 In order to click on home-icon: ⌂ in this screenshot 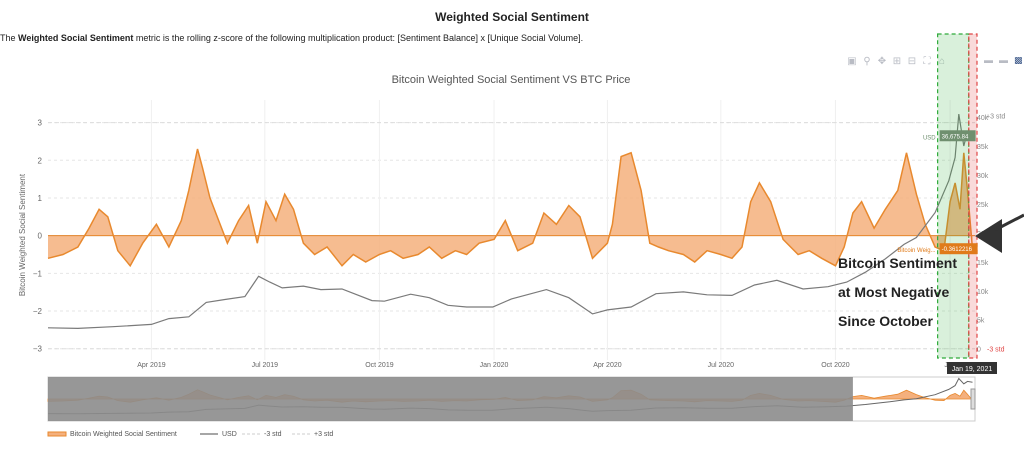, I will do `click(942, 61)`.